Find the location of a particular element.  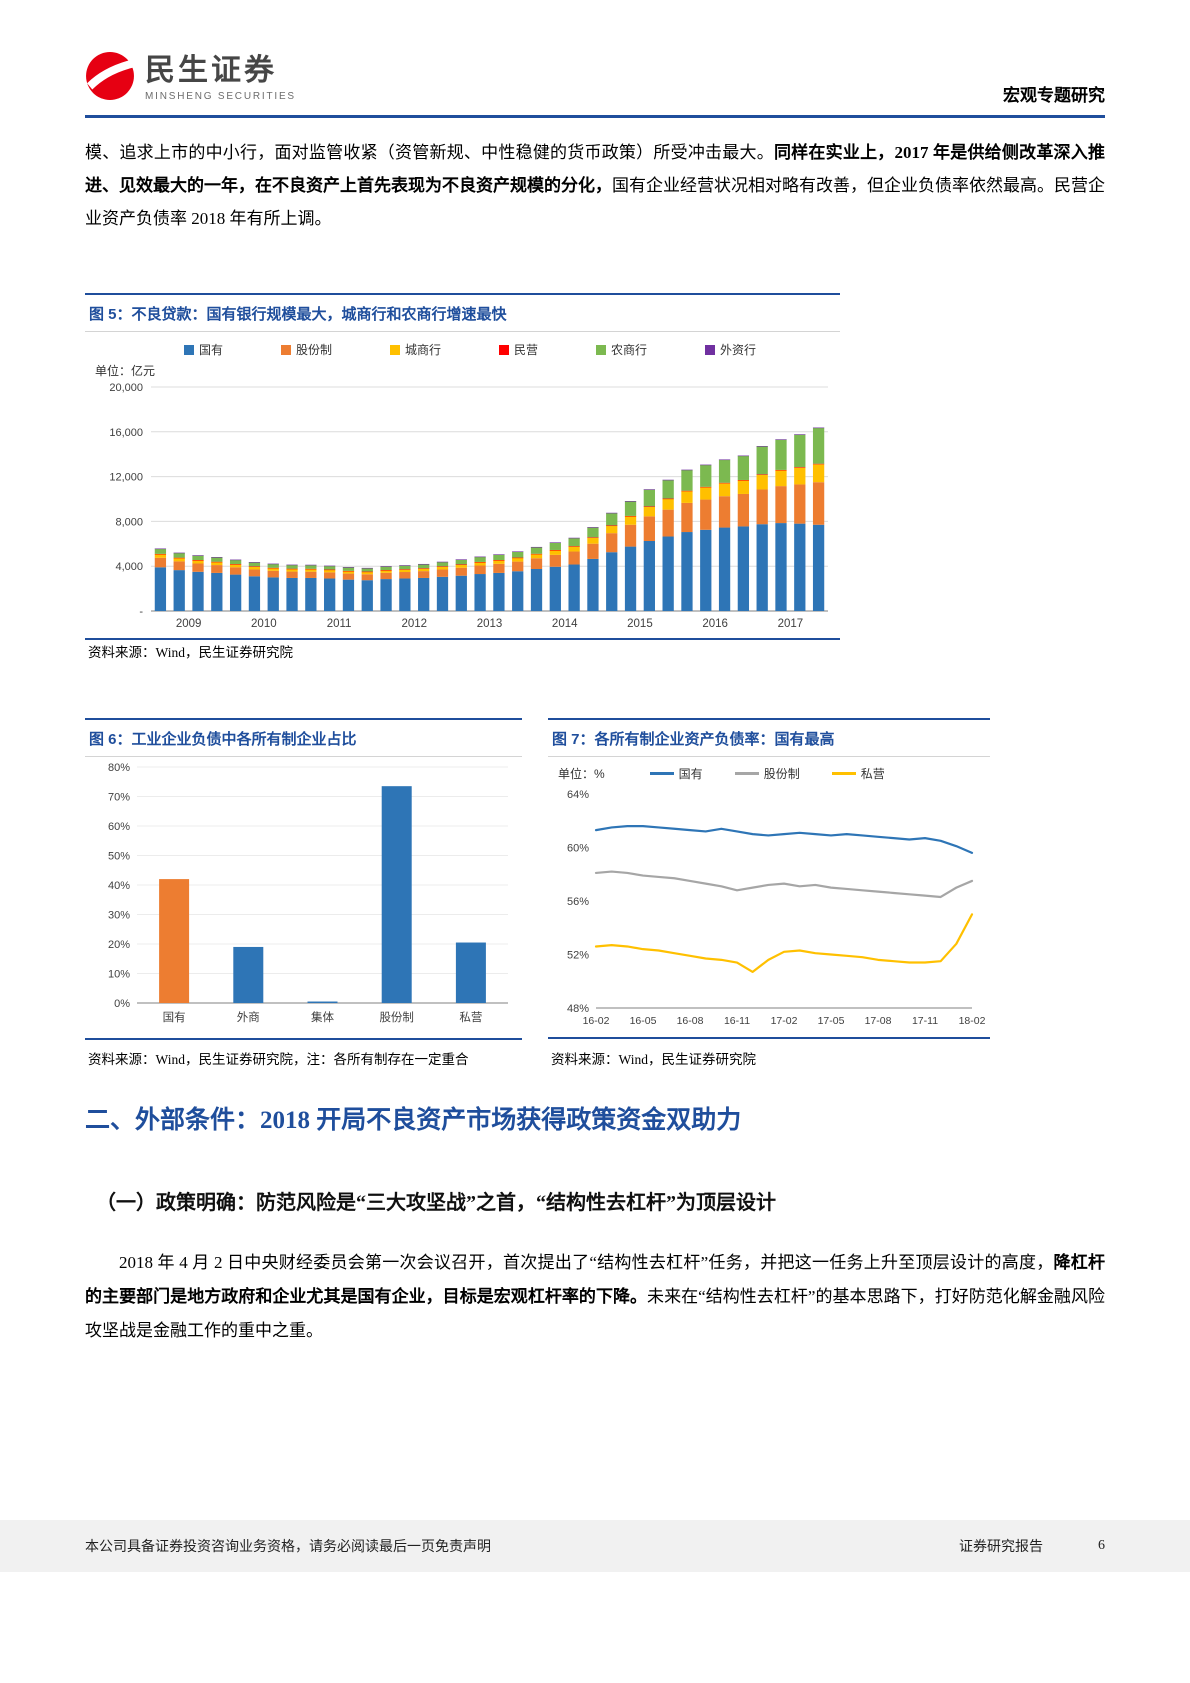

svg-text: 2016 is located at coordinates (715, 624).